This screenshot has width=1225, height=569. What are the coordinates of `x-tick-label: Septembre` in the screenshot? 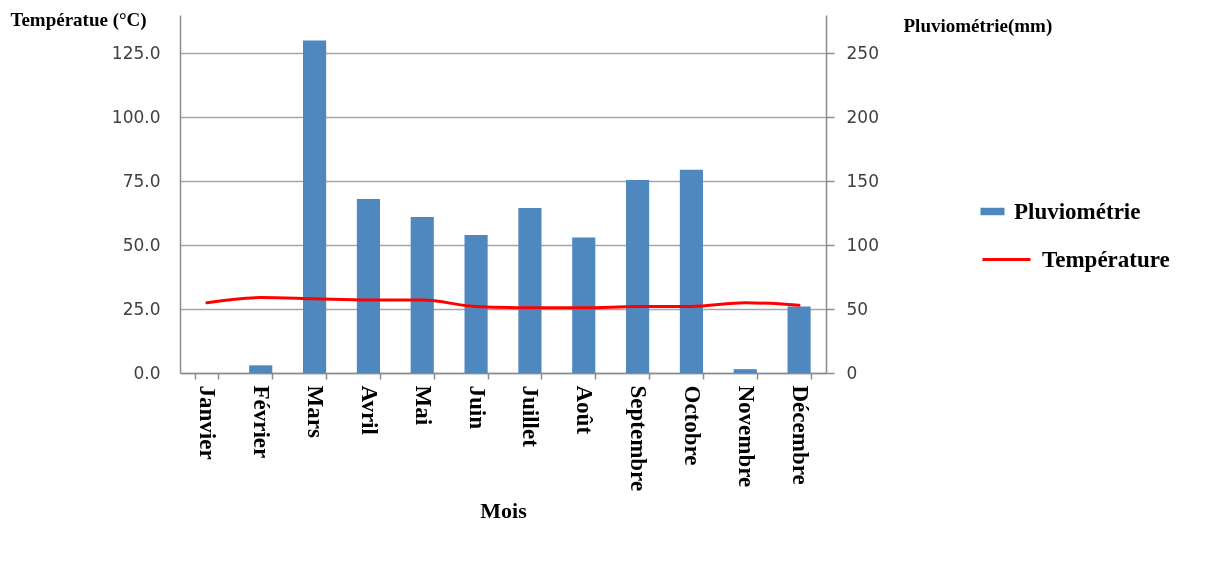 It's located at (639, 438).